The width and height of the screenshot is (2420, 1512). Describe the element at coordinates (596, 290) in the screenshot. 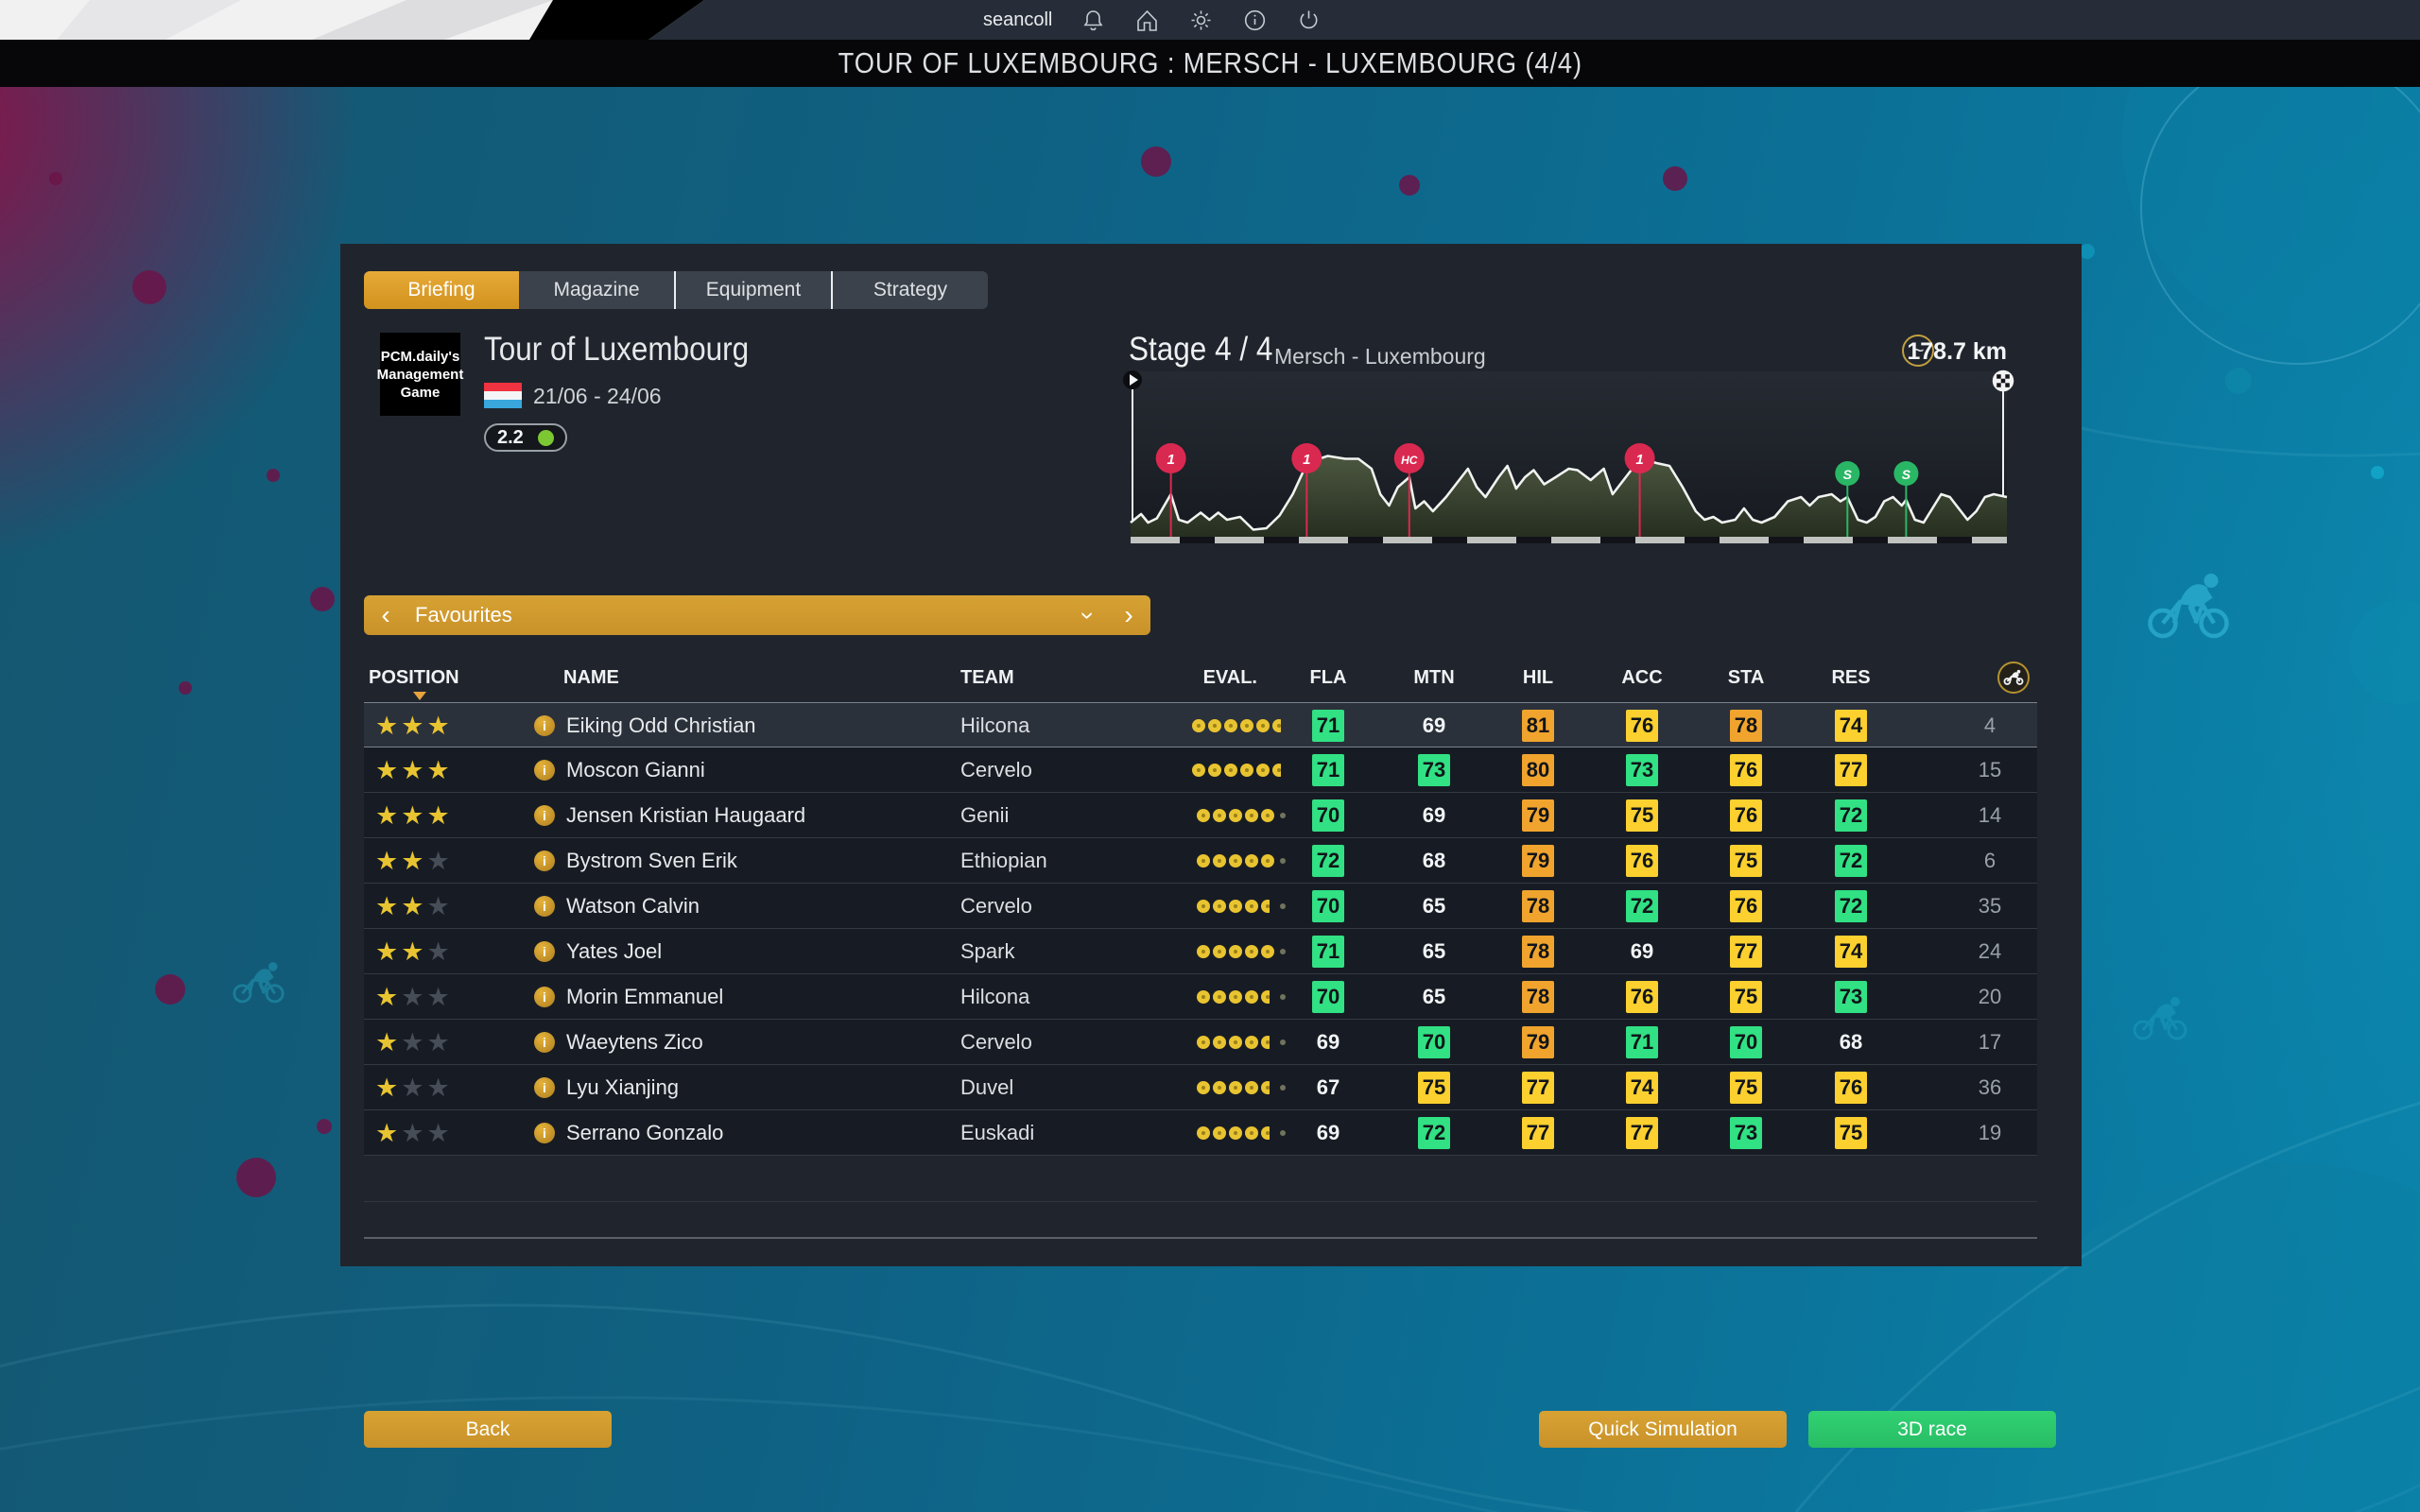

I see `tab-magazine: Magazine` at that location.